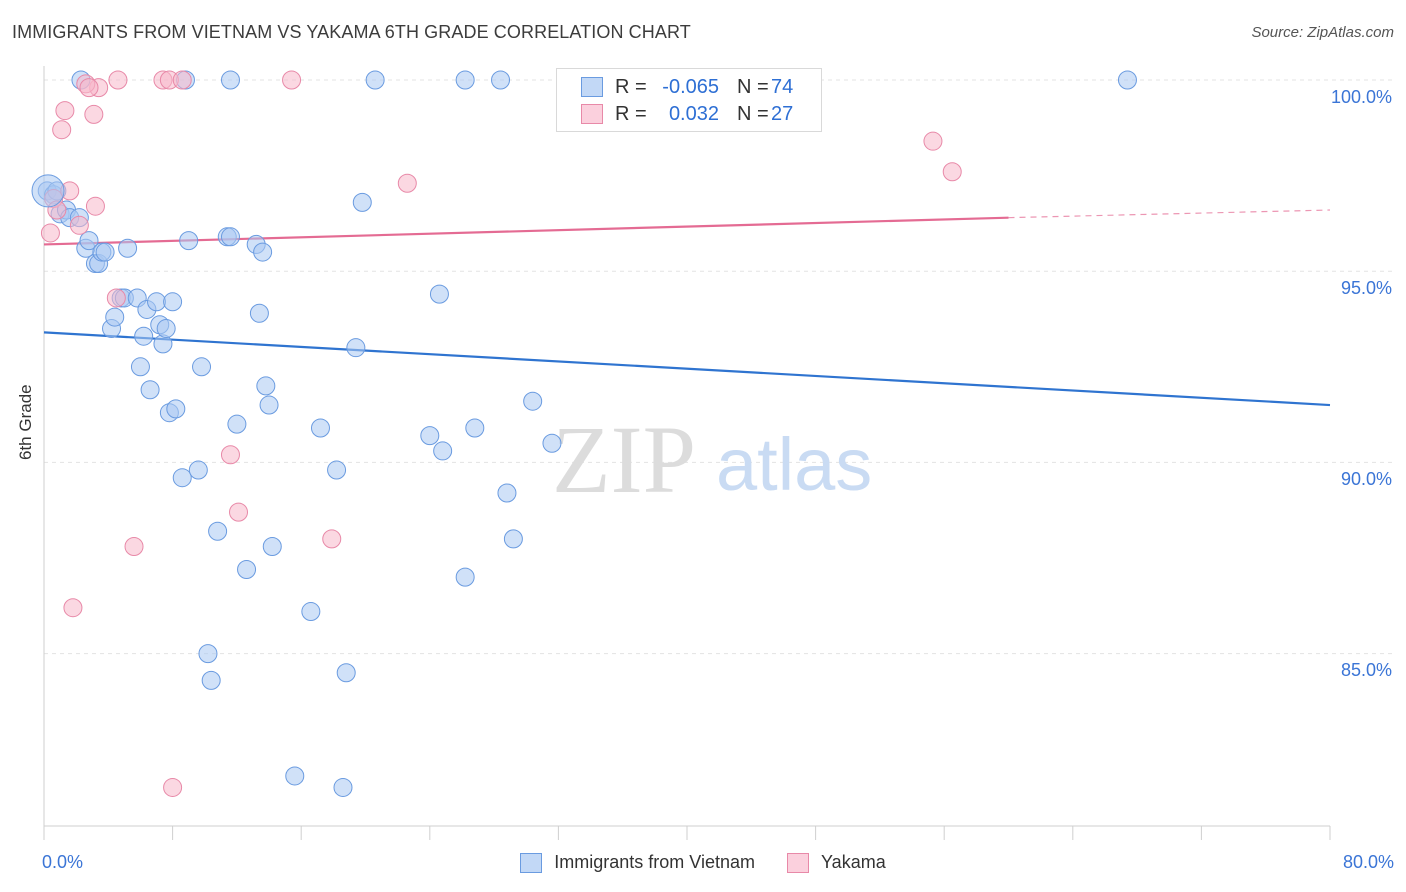 This screenshot has width=1406, height=892. I want to click on watermark: ZIP atlas, so click(712, 459).